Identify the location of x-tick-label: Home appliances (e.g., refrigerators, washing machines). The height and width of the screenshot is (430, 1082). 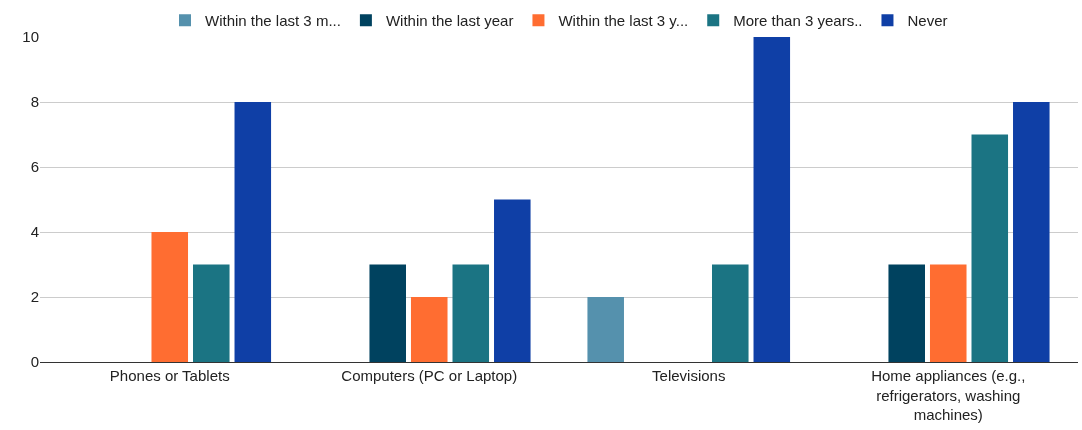
(948, 395).